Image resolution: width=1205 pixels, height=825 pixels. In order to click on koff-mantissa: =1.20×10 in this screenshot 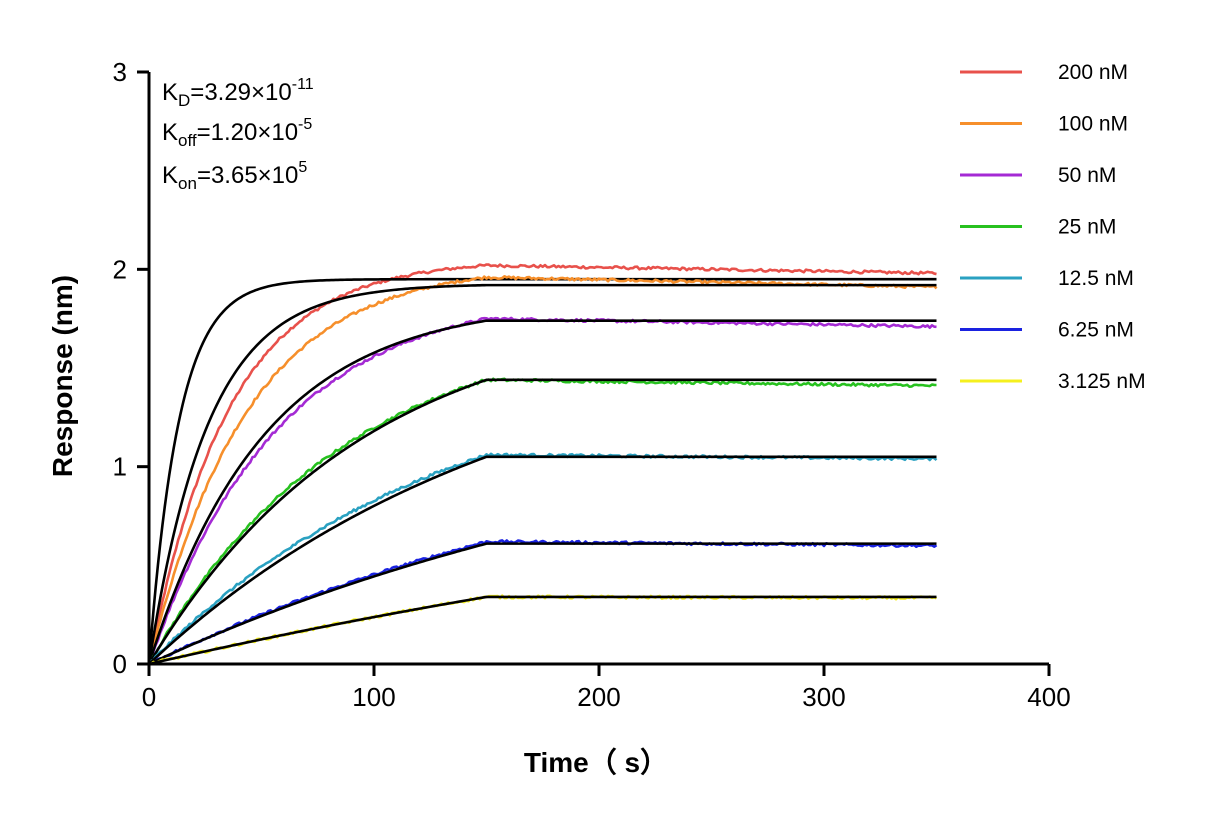, I will do `click(247, 132)`.